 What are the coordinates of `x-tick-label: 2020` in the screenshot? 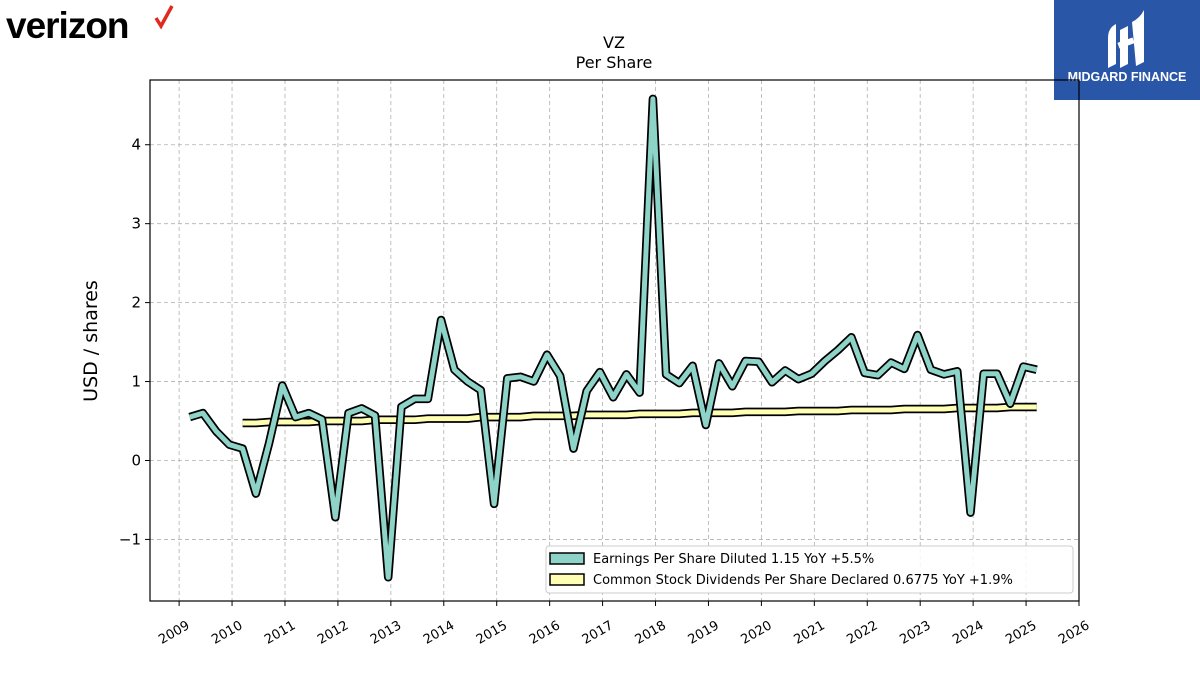 It's located at (757, 633).